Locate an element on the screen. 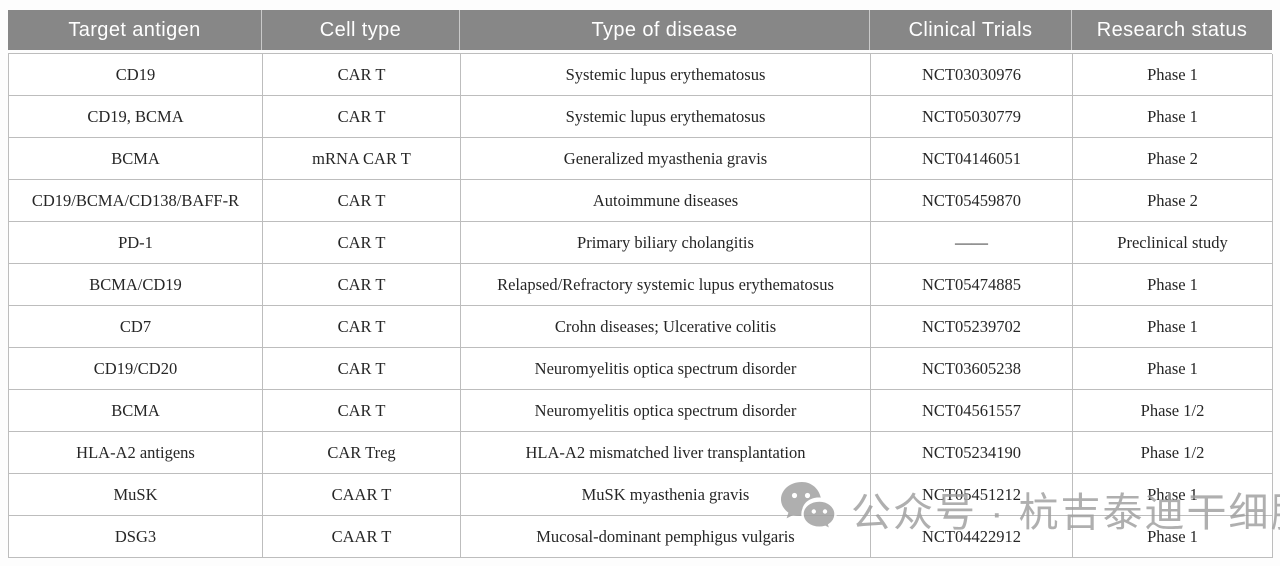 This screenshot has height=566, width=1280. cell-disease: Generalized myasthenia gravis is located at coordinates (666, 159).